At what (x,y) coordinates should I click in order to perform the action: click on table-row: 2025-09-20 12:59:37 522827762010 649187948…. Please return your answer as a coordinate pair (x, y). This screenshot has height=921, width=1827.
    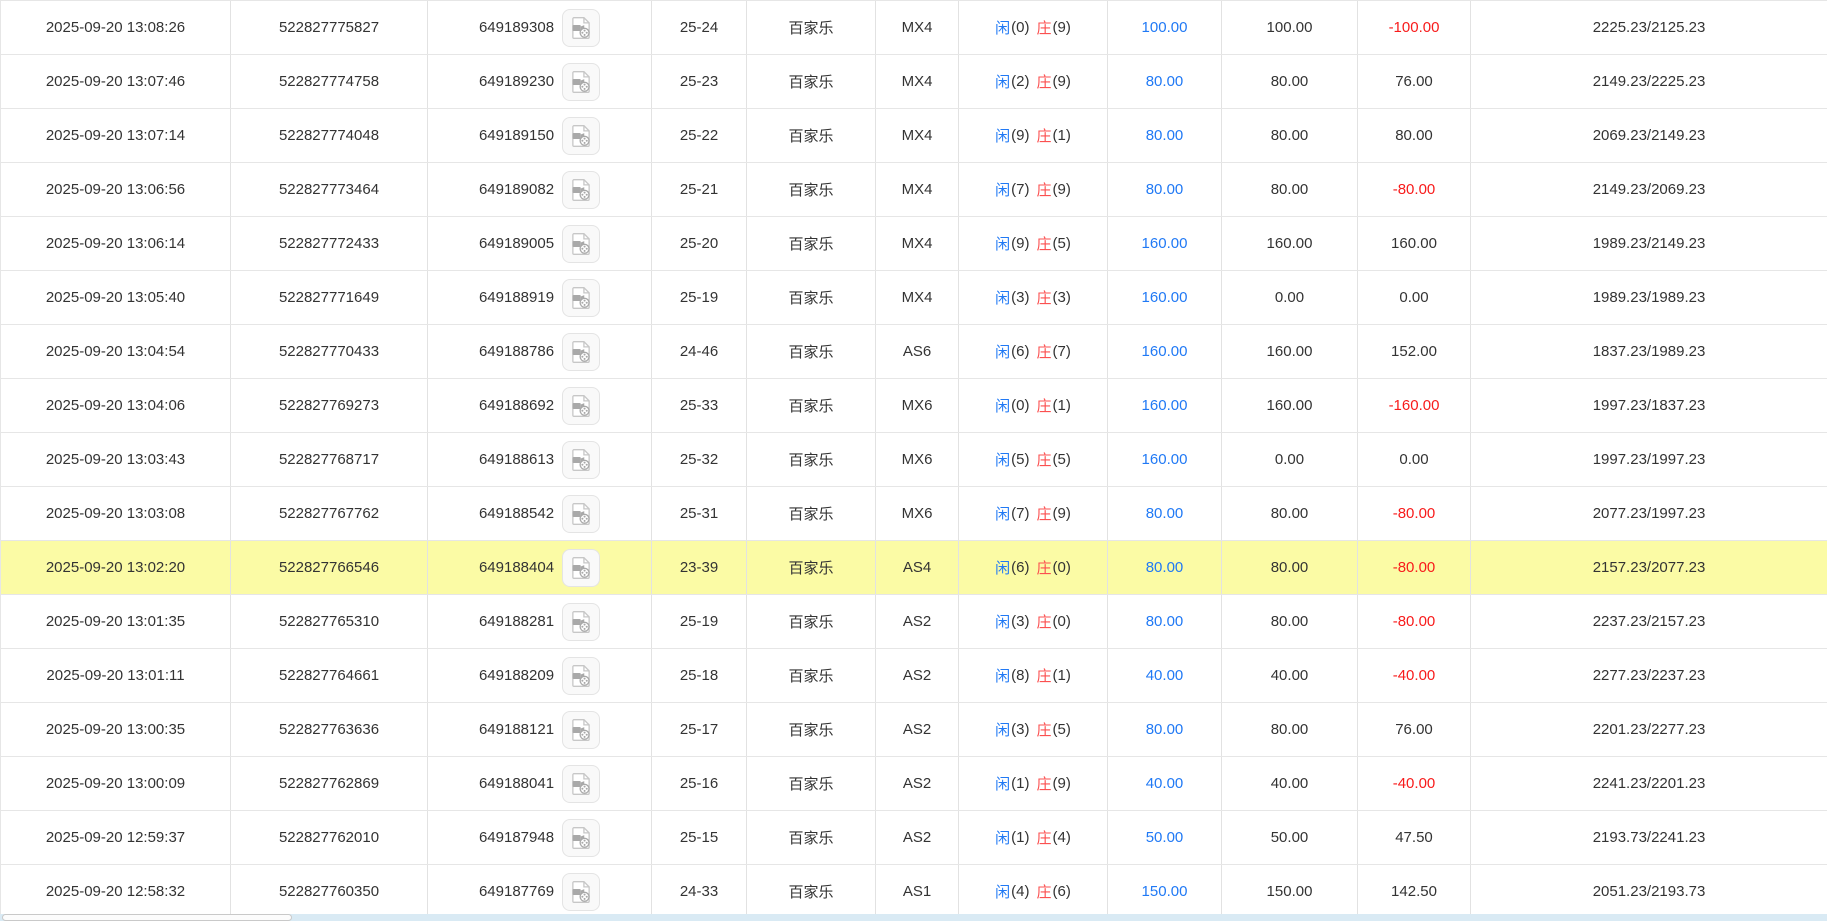
    Looking at the image, I should click on (914, 838).